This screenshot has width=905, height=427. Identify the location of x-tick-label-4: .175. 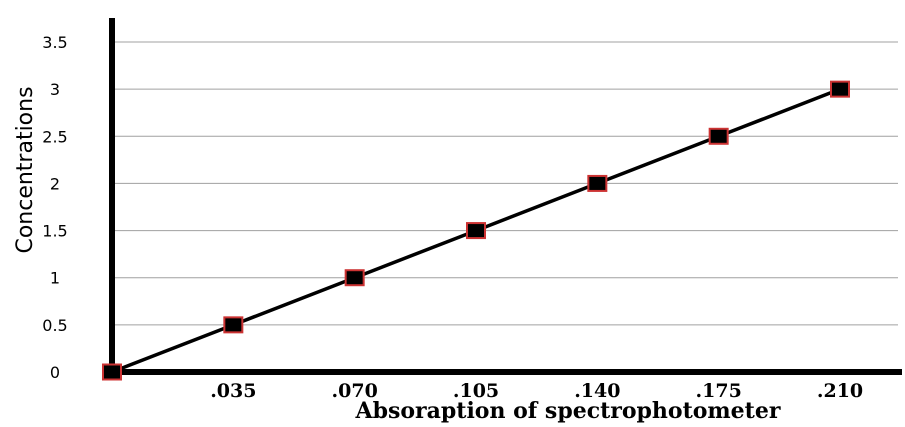
(719, 391).